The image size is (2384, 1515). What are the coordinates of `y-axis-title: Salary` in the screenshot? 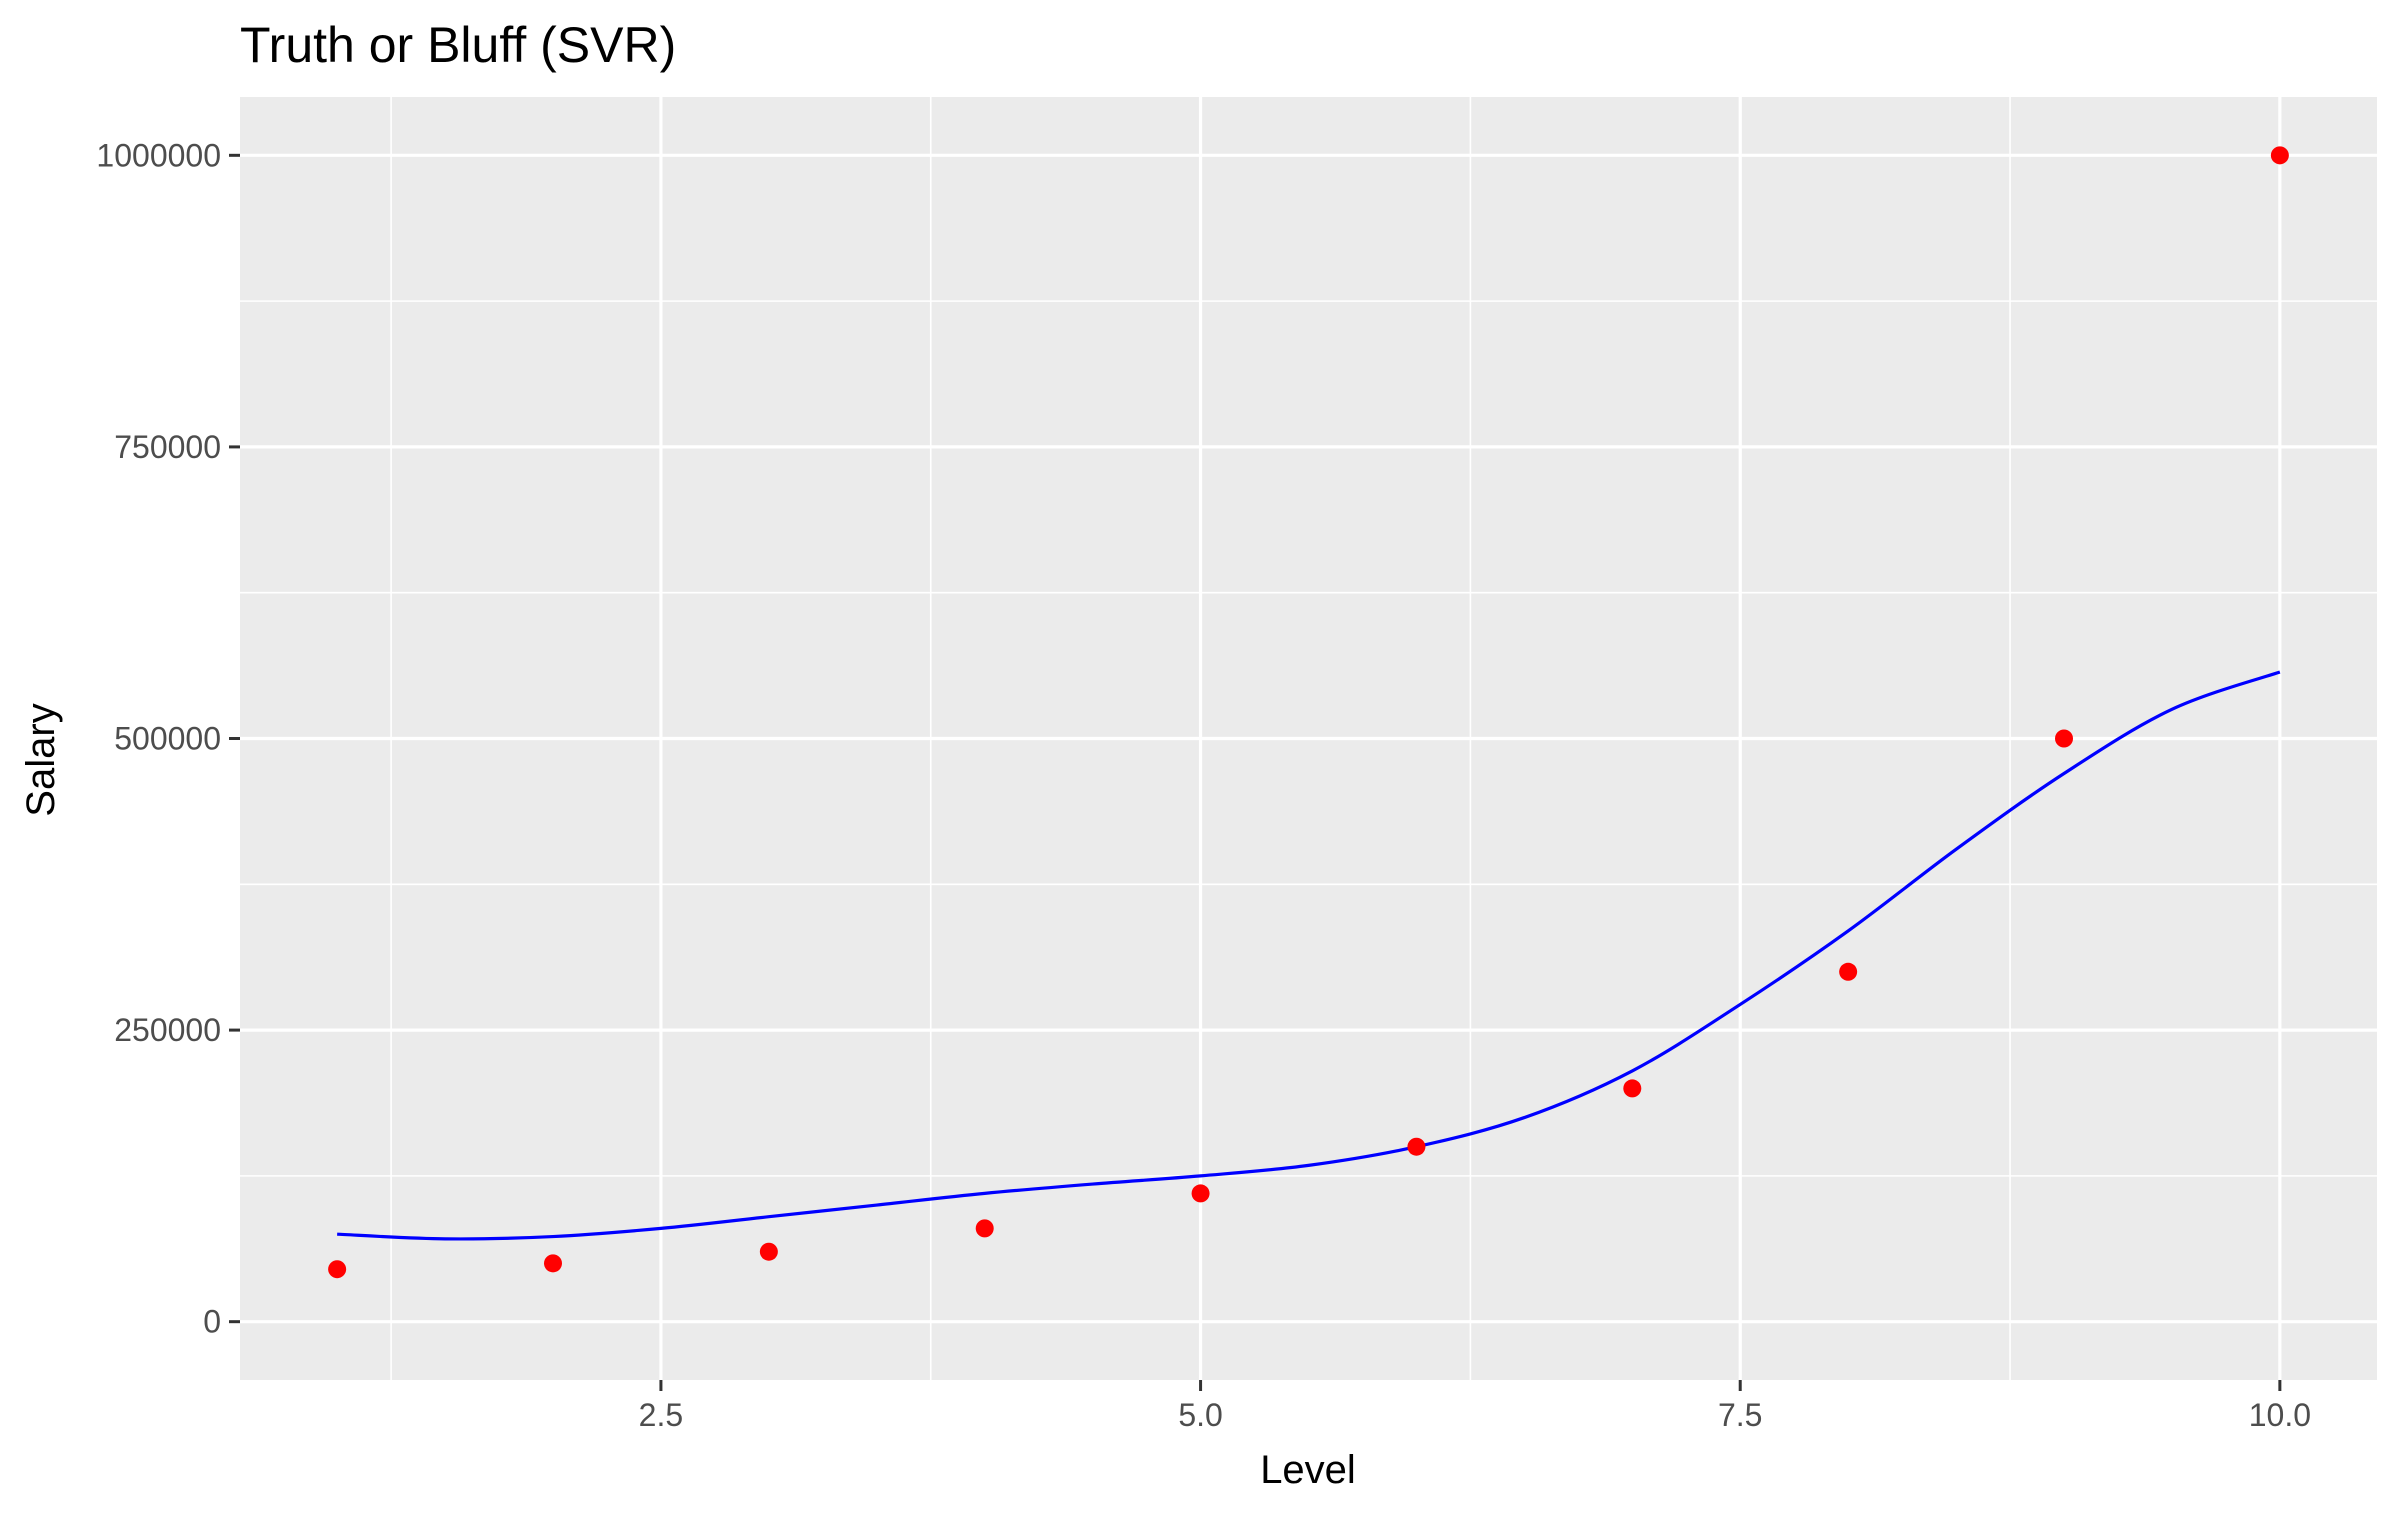 It's located at (41, 759).